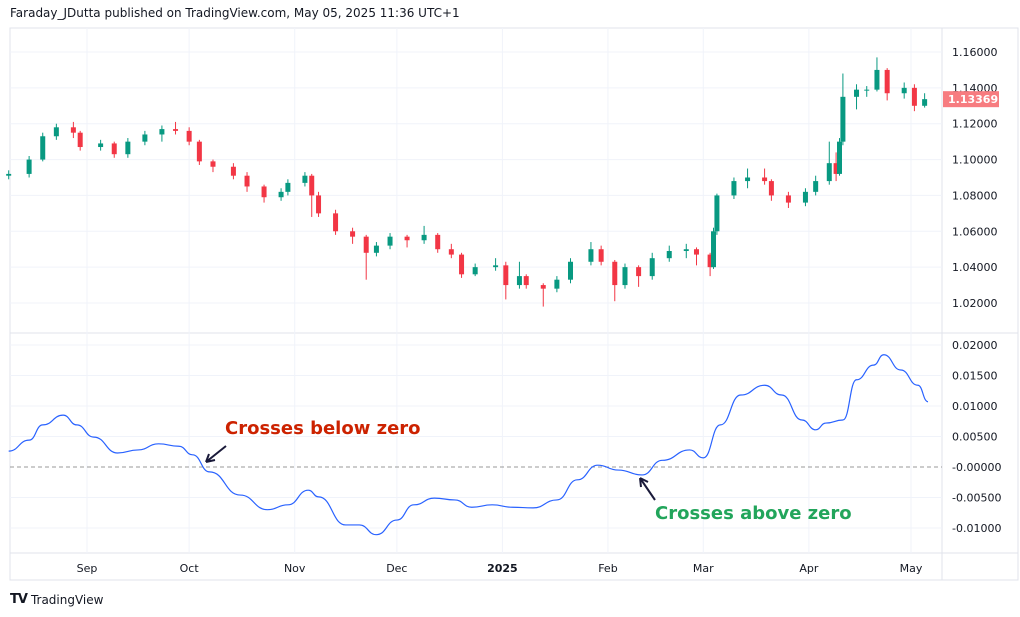 Image resolution: width=1020 pixels, height=617 pixels. What do you see at coordinates (975, 124) in the screenshot?
I see `price-tick-label: 1.12000` at bounding box center [975, 124].